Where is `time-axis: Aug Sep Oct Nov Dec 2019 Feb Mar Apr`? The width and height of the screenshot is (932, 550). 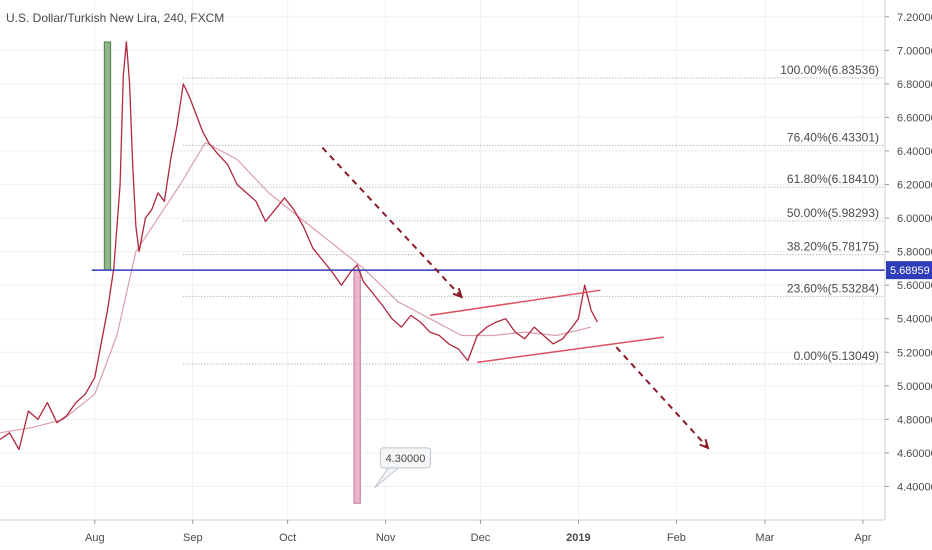 time-axis: Aug Sep Oct Nov Dec 2019 Feb Mar Apr is located at coordinates (478, 532).